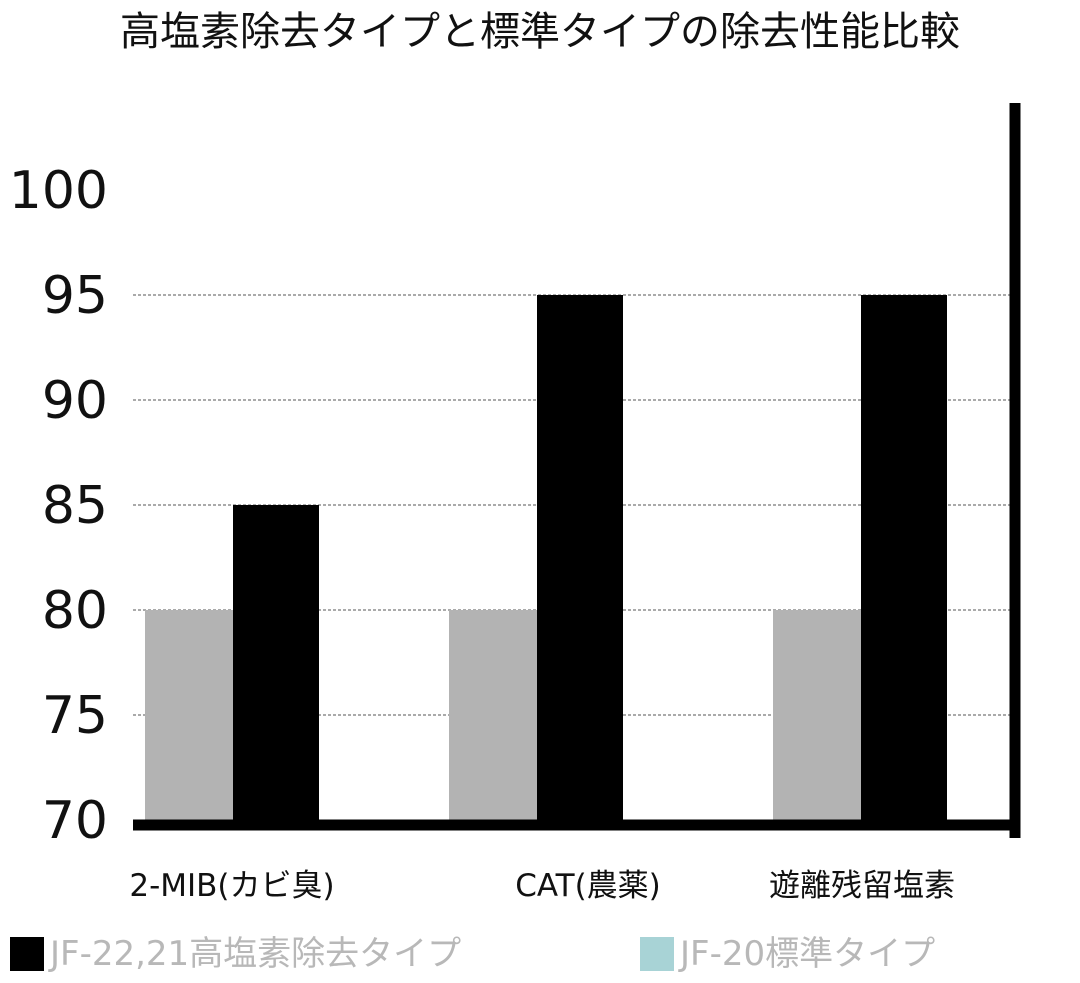 The image size is (1080, 983). I want to click on y-tick-label-85: 85, so click(75, 506).